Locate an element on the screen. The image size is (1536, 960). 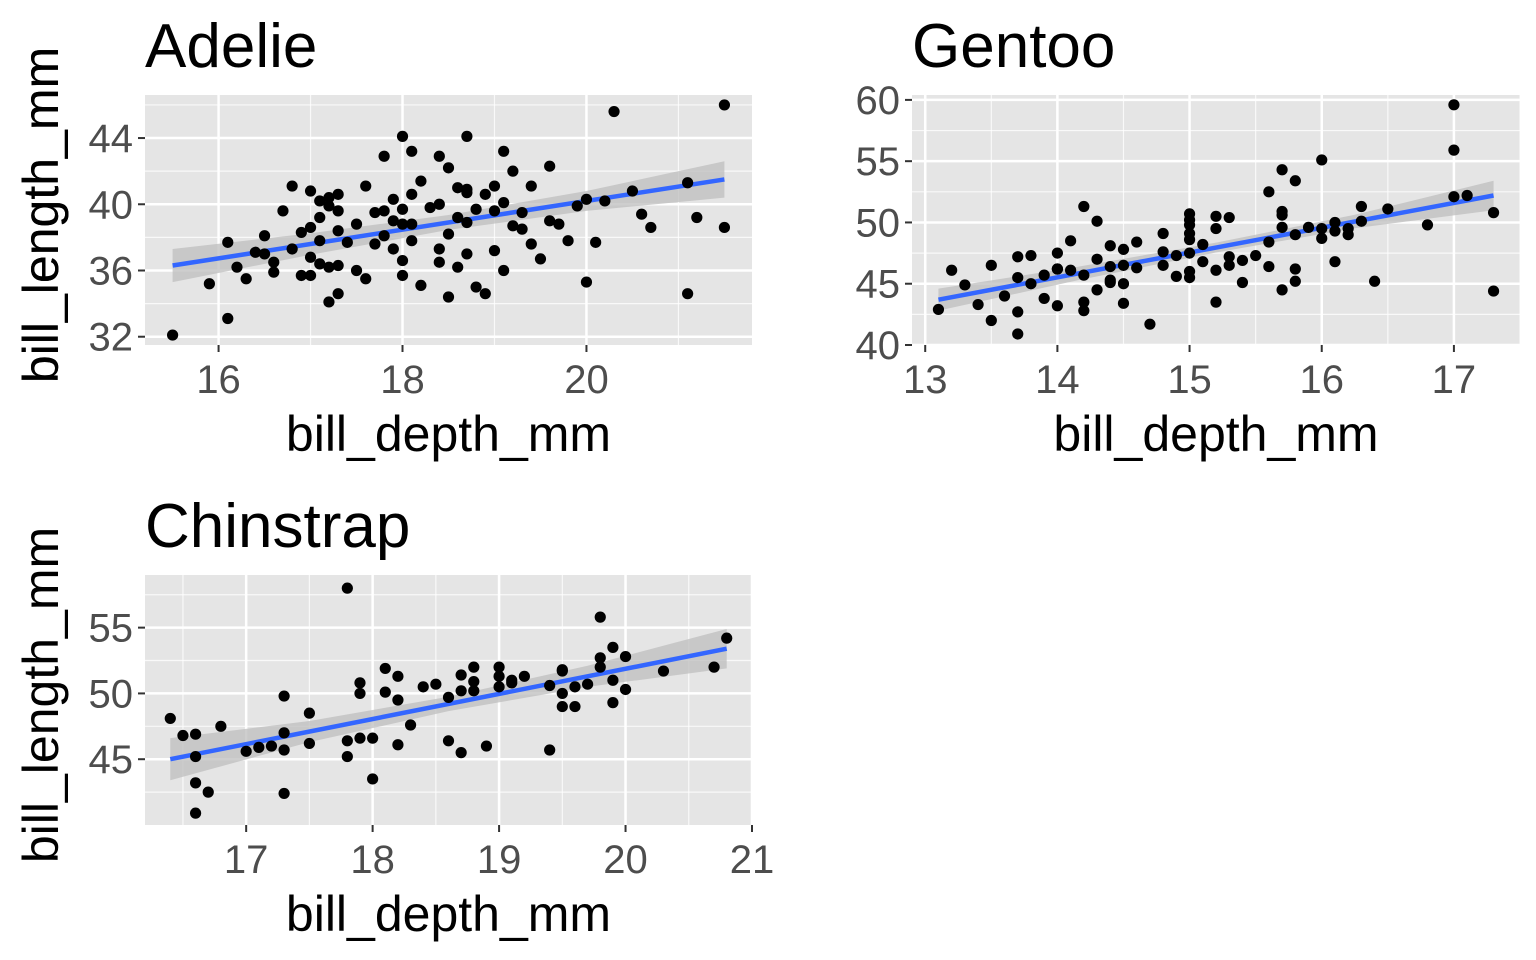
chart-title: Gentoo is located at coordinates (1013, 46).